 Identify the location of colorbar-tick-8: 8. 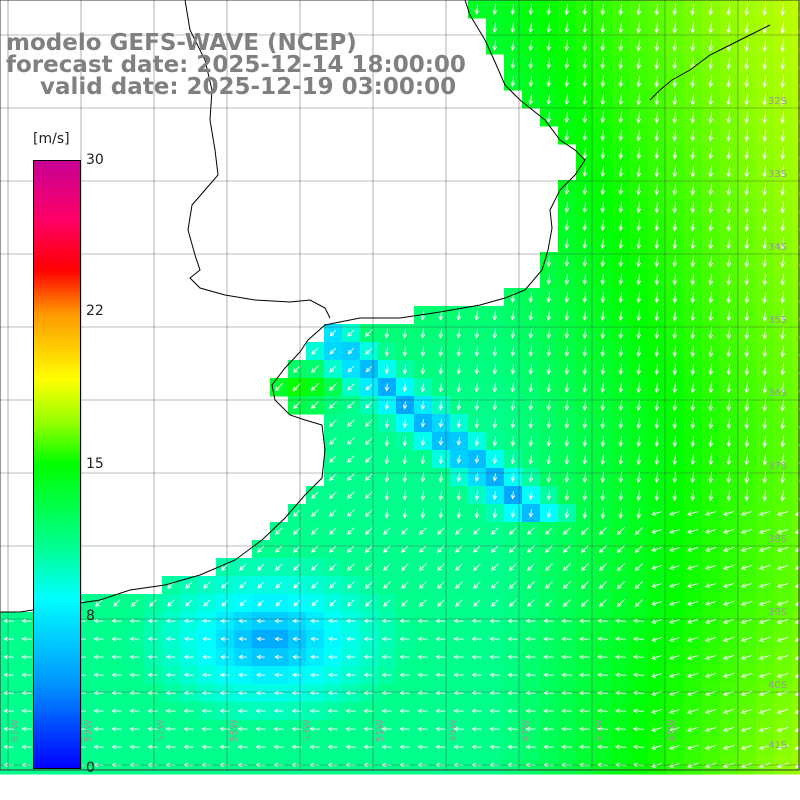
(90, 616).